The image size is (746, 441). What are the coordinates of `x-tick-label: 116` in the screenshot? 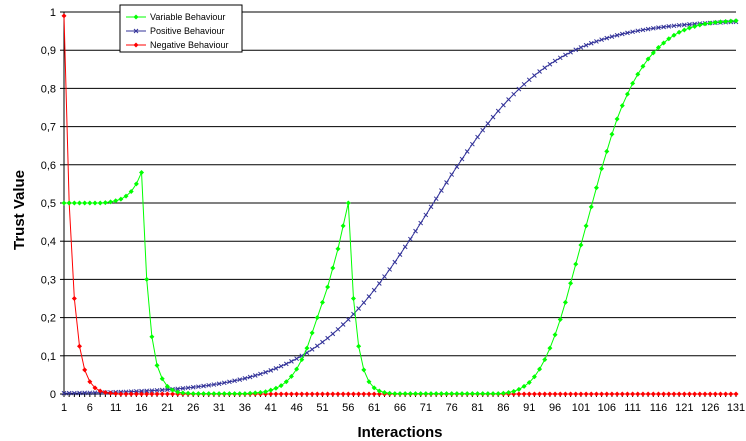 It's located at (659, 408).